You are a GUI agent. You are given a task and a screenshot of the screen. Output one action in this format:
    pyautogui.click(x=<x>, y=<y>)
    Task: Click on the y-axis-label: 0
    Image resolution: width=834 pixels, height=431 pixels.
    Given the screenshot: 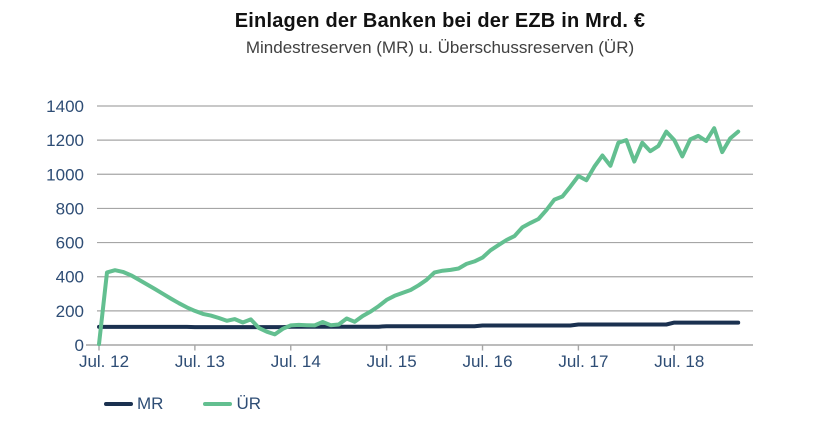 What is the action you would take?
    pyautogui.click(x=79, y=345)
    